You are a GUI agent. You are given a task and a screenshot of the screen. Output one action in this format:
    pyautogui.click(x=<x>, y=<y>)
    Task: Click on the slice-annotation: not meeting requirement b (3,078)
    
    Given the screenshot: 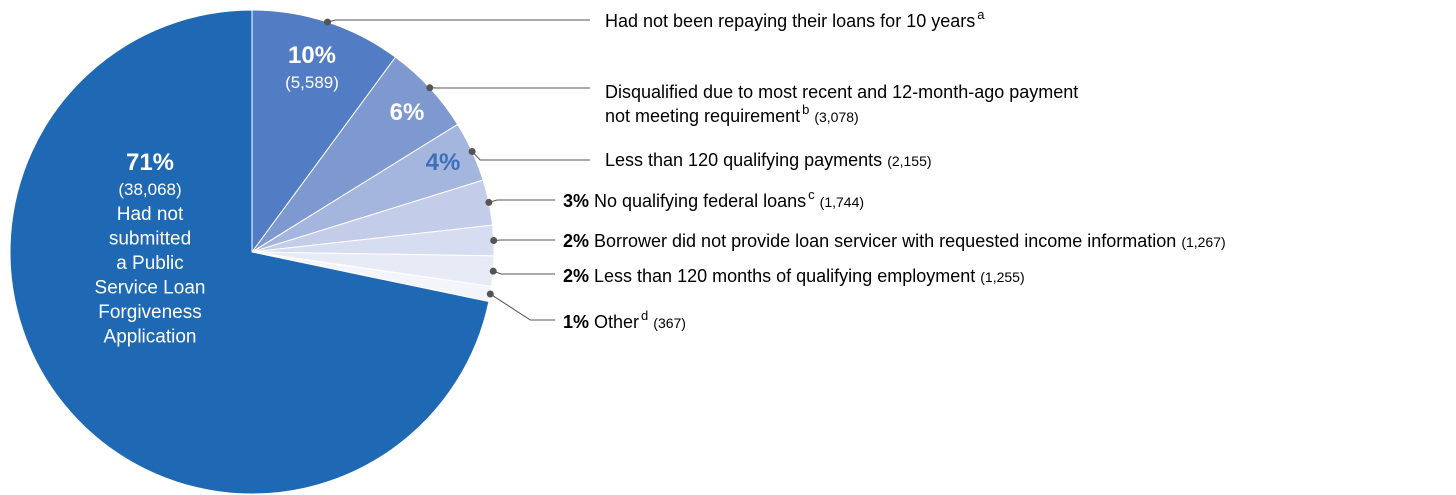 What is the action you would take?
    pyautogui.click(x=732, y=114)
    